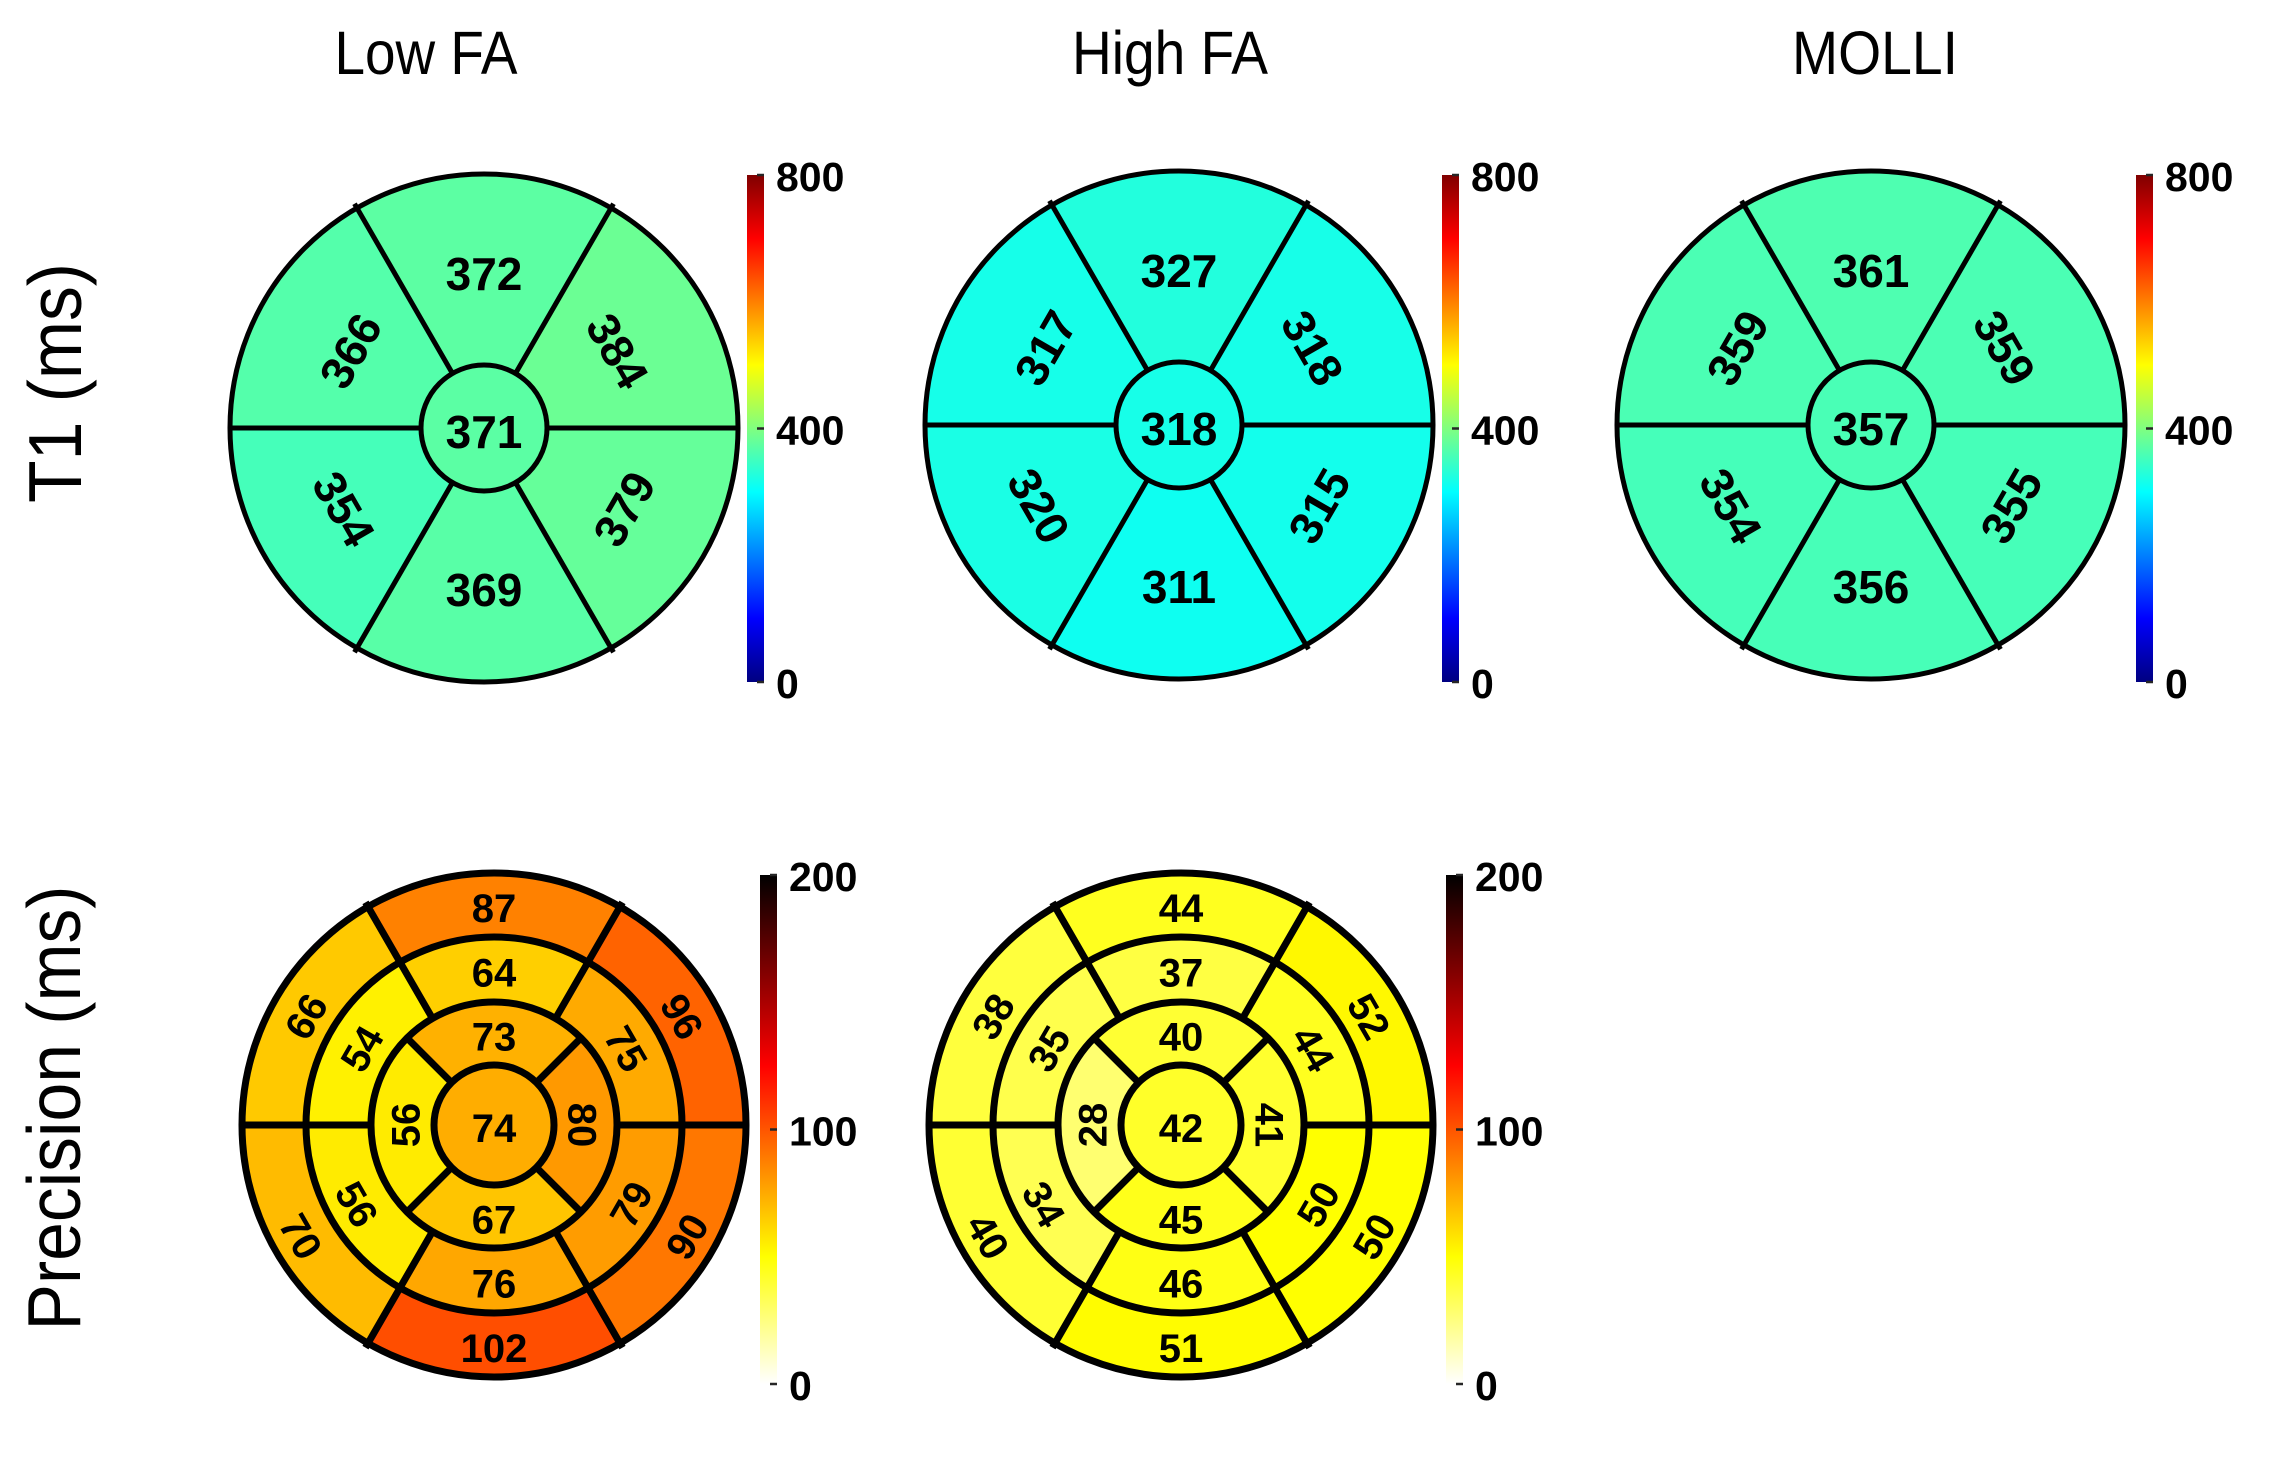 Image resolution: width=2276 pixels, height=1468 pixels. I want to click on svg-text: 28, so click(1094, 1125).